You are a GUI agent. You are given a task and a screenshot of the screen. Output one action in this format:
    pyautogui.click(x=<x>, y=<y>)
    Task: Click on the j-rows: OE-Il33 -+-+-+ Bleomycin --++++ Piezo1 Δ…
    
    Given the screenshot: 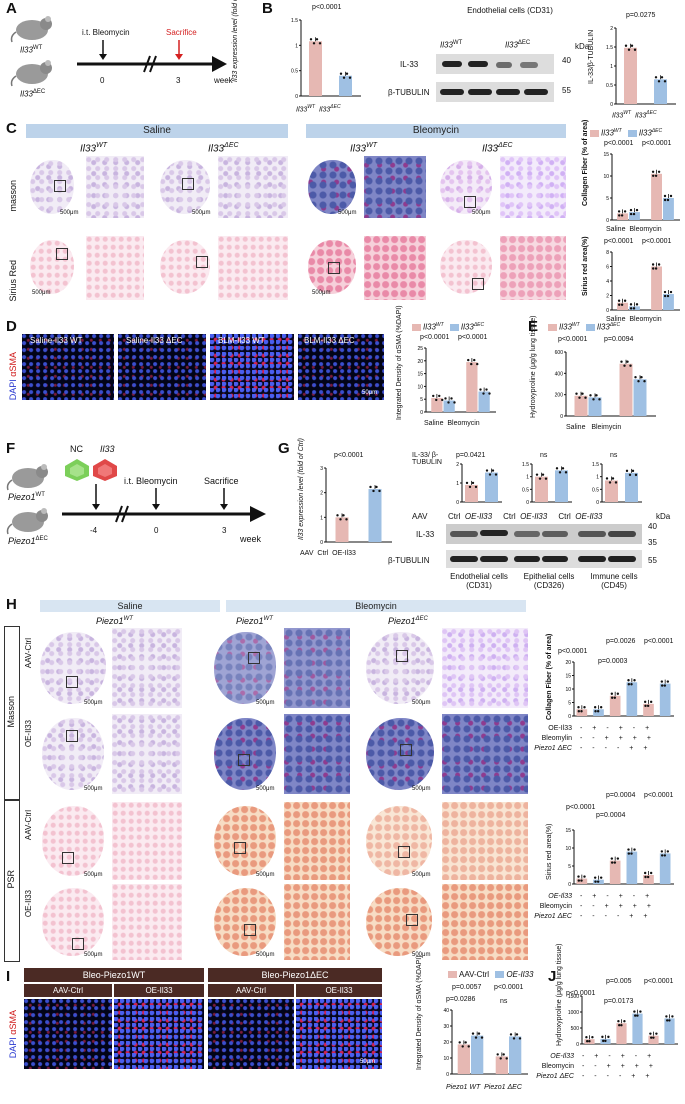 What is the action you would take?
    pyautogui.click(x=599, y=1066)
    